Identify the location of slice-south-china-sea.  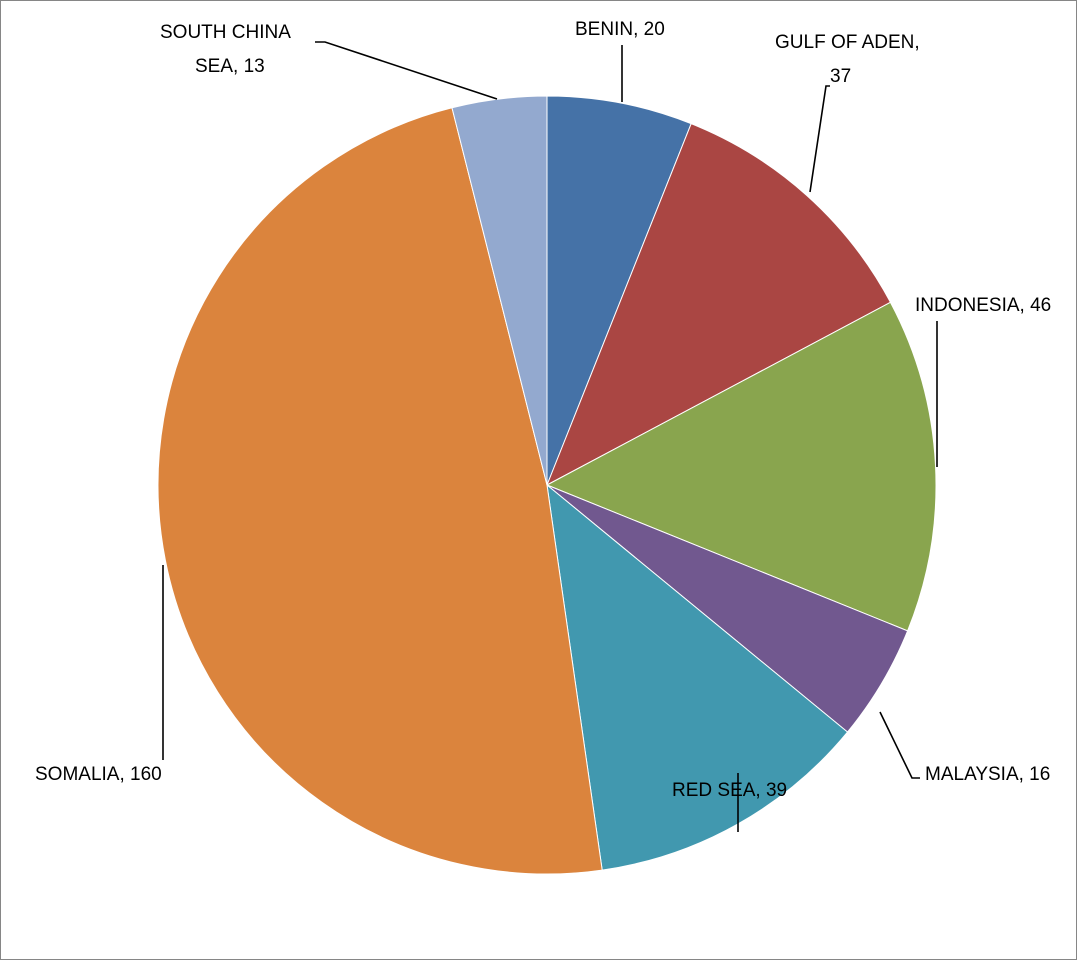
(499, 290).